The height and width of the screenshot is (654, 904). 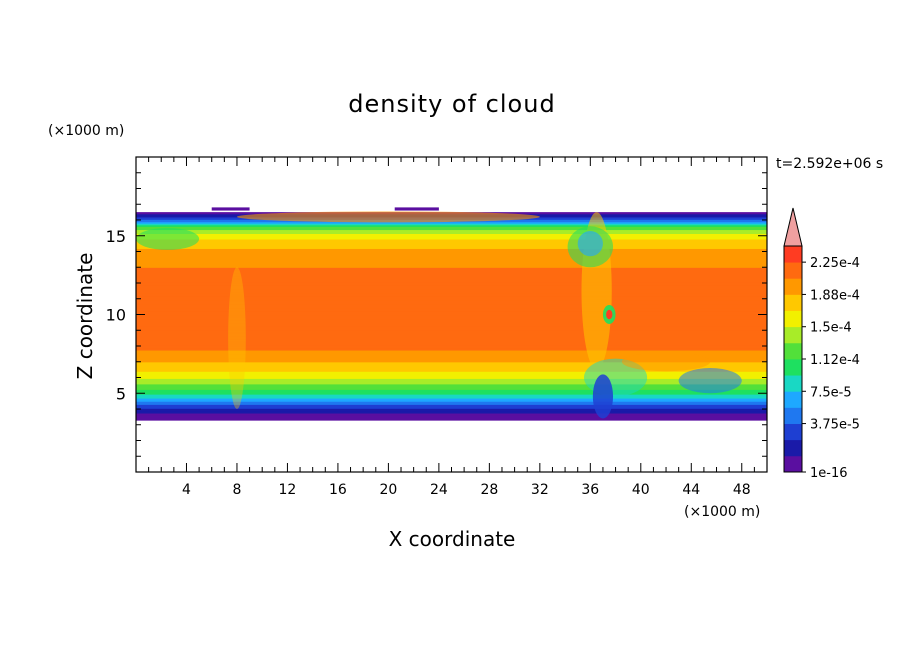 I want to click on colorbar-label: 3.75e-5, so click(x=835, y=425).